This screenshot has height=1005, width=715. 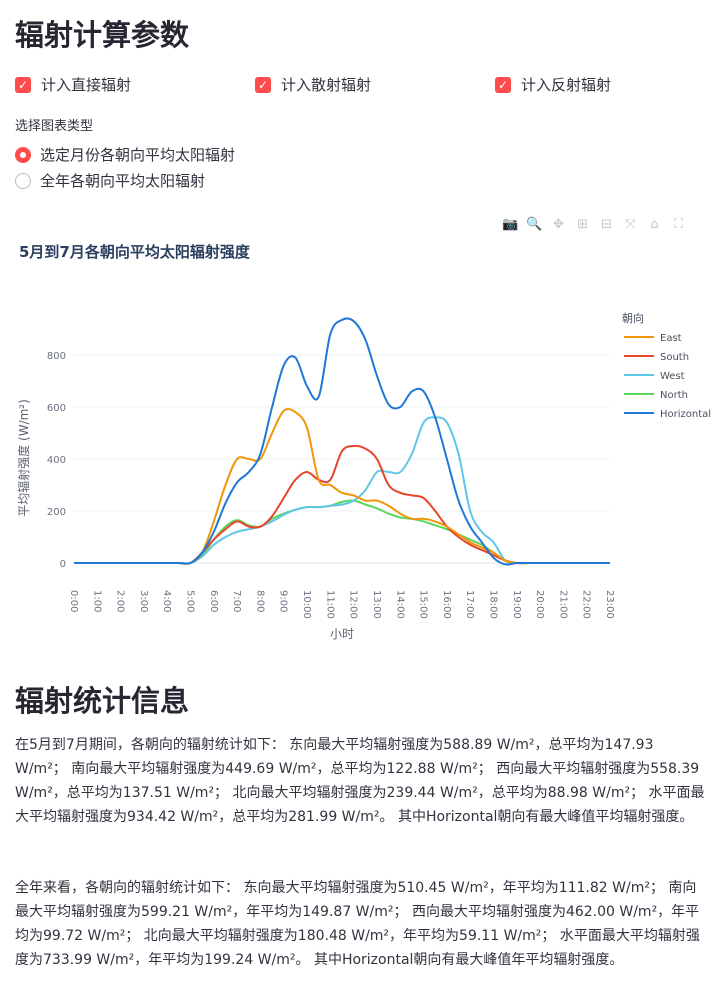 I want to click on zoom-icon: 🔍, so click(x=534, y=224).